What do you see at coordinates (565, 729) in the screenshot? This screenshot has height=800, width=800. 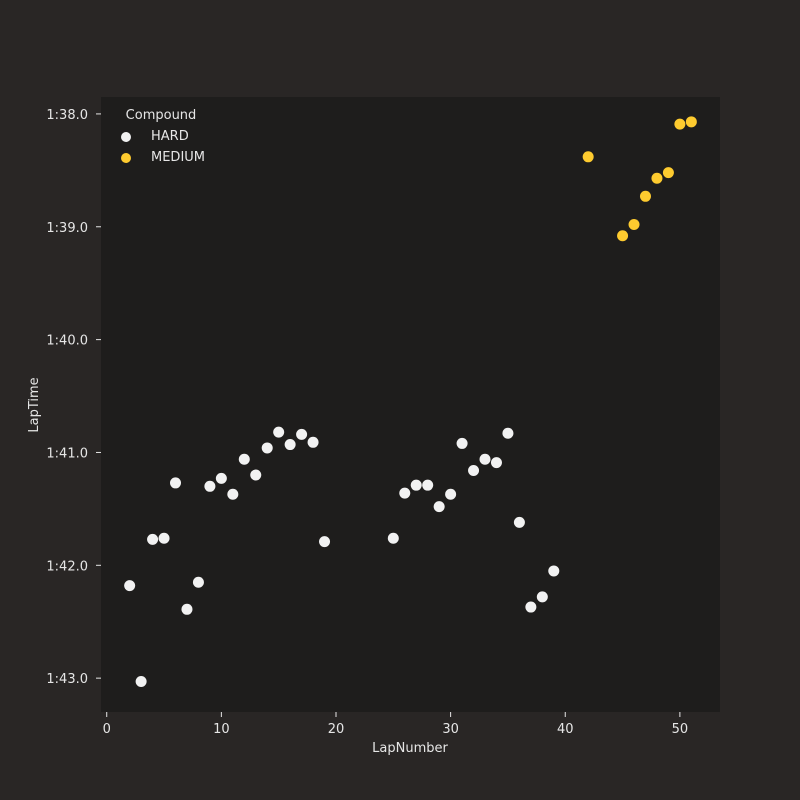 I see `x-tick-label: 40` at bounding box center [565, 729].